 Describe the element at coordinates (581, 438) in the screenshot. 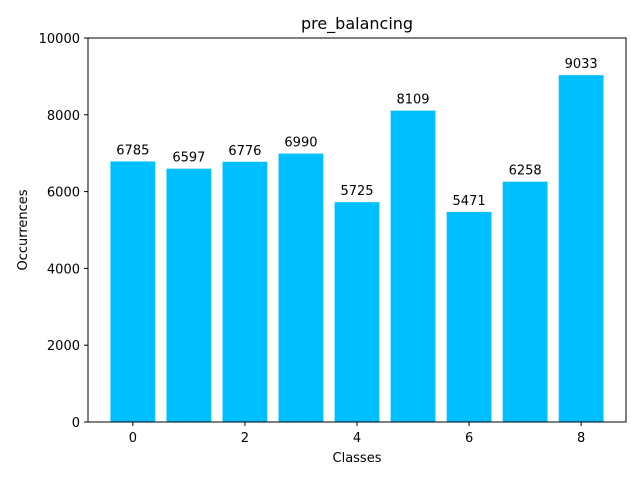

I see `x-tick-label: 8` at that location.